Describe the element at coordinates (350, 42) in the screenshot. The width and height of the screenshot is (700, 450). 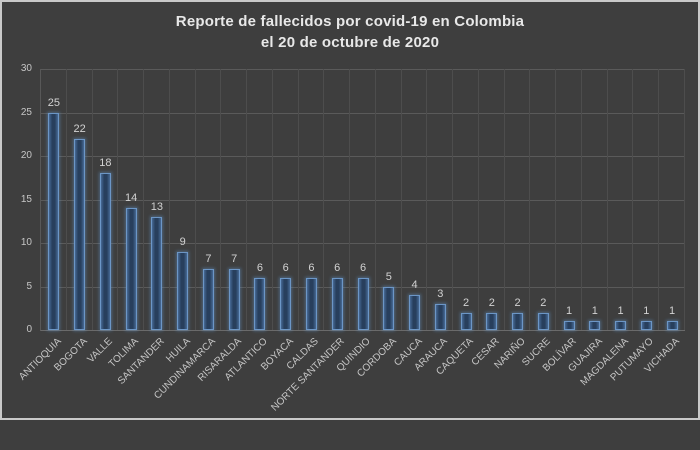
I see `chart-title-line2: el 20 de octubre de 2020` at that location.